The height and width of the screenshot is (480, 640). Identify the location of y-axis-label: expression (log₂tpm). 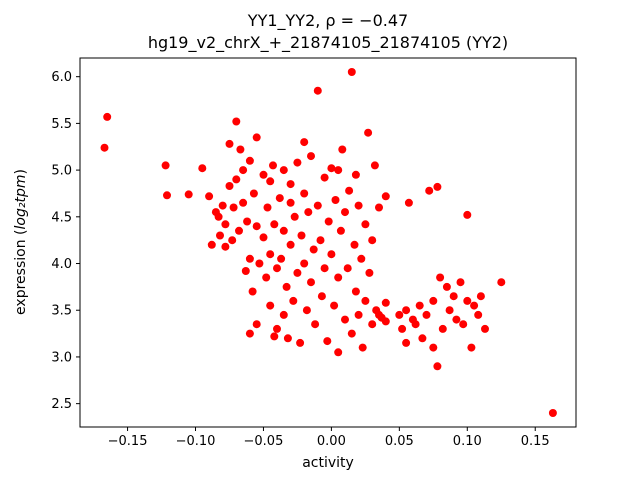
(21, 242).